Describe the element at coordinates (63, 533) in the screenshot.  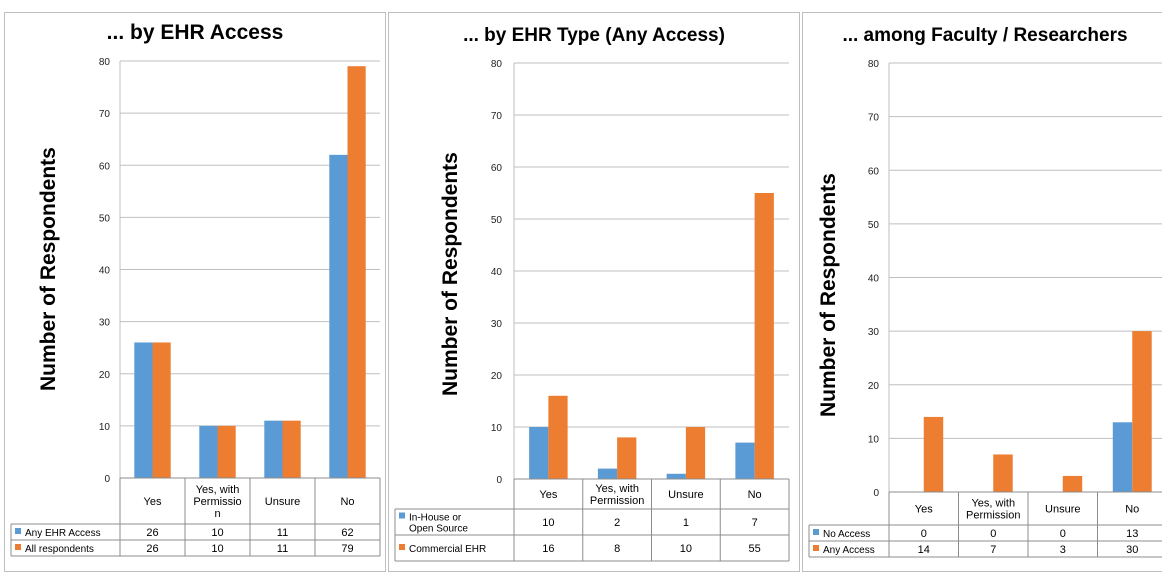
I see `legend-label: Any EHR Access` at that location.